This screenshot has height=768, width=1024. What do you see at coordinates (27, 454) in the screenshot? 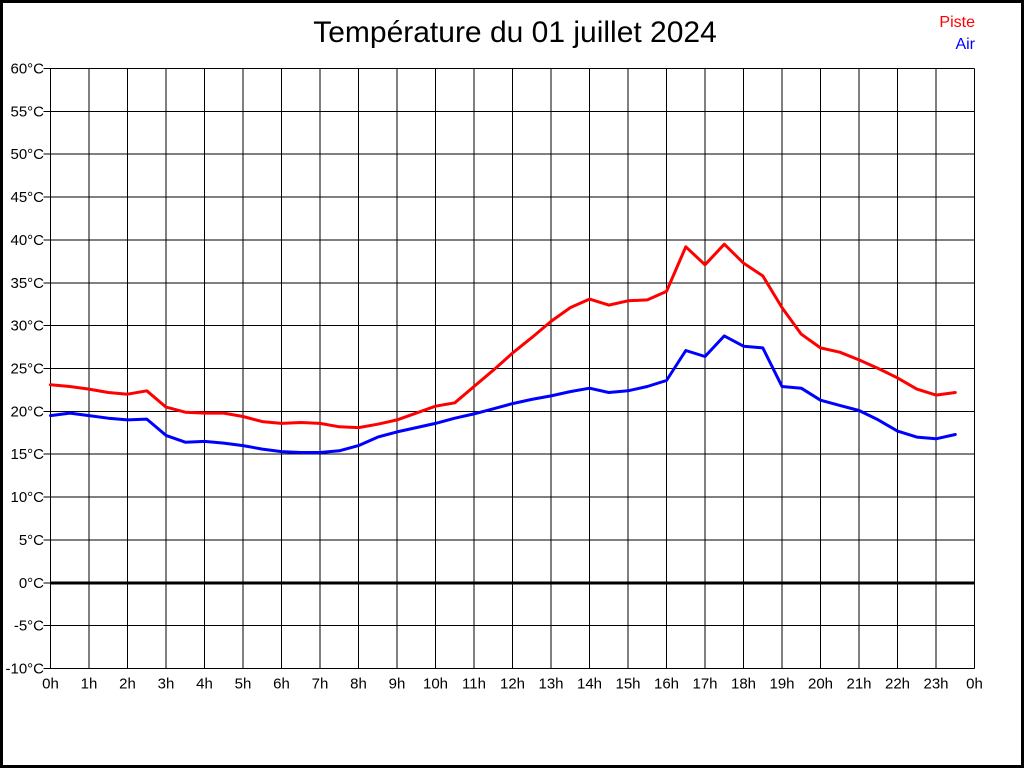
I see `y-tick-label: 15°C` at bounding box center [27, 454].